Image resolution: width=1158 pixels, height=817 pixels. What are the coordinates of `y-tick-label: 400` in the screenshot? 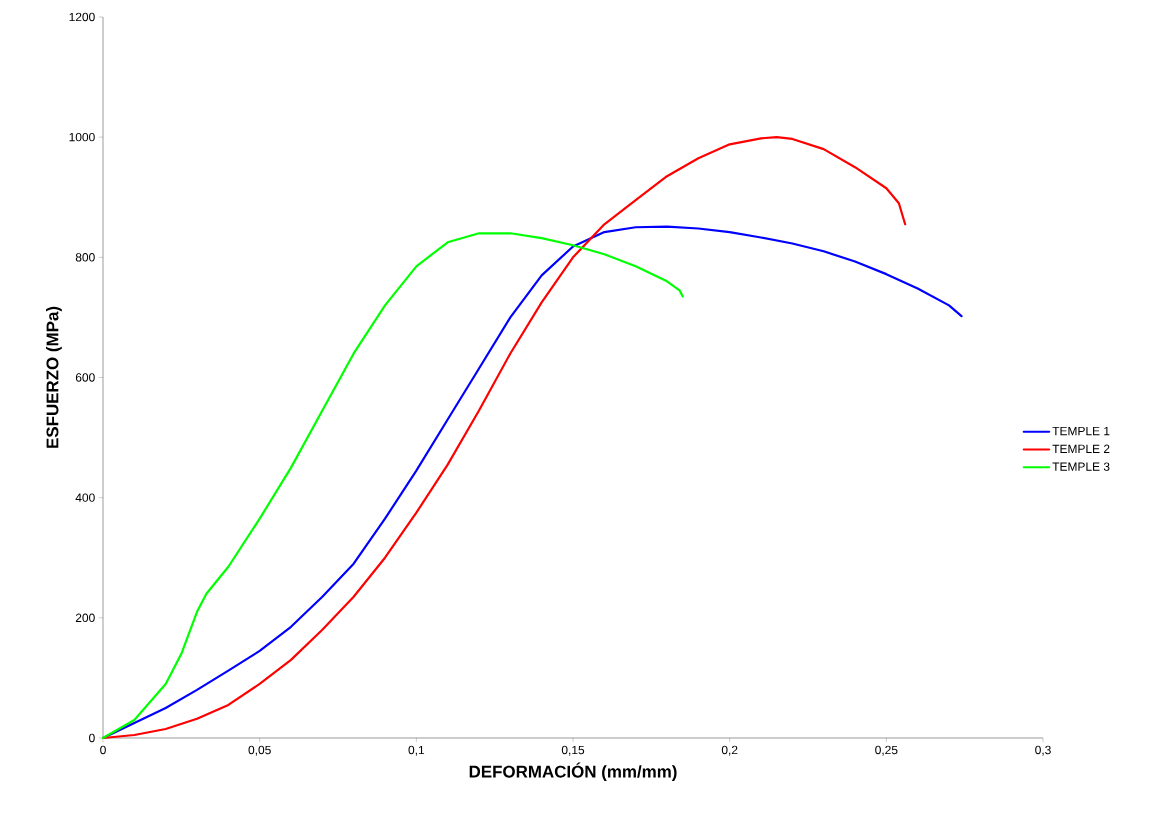 It's located at (85, 497).